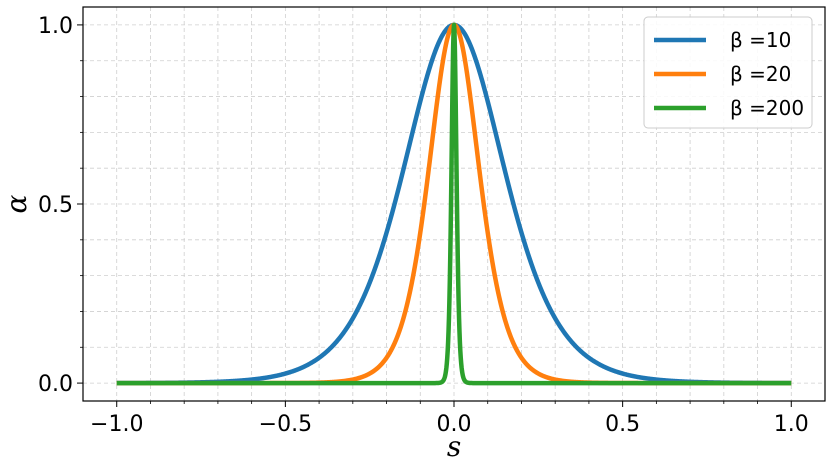 This screenshot has width=830, height=463. I want to click on legend: β =10 β =20 β =200, so click(728, 72).